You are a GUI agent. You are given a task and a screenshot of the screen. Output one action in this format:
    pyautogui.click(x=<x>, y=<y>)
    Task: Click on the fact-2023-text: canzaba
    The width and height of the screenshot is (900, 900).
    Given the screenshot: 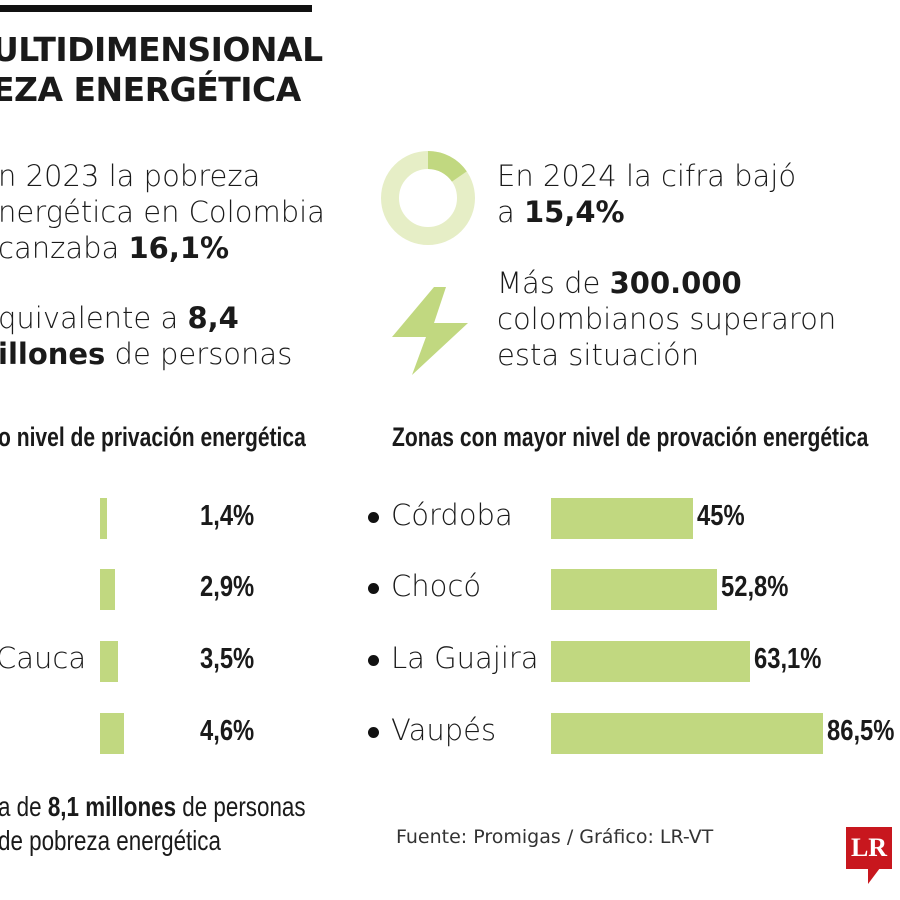 What is the action you would take?
    pyautogui.click(x=64, y=248)
    